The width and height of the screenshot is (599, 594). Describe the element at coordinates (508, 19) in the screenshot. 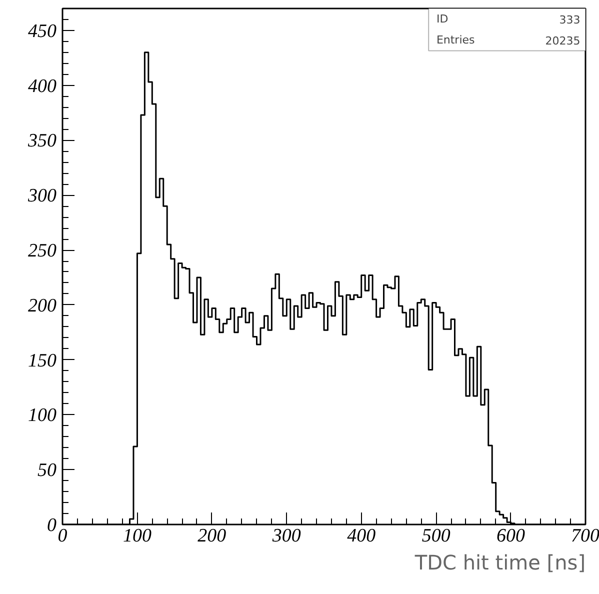

I see `text: ID 333` at that location.